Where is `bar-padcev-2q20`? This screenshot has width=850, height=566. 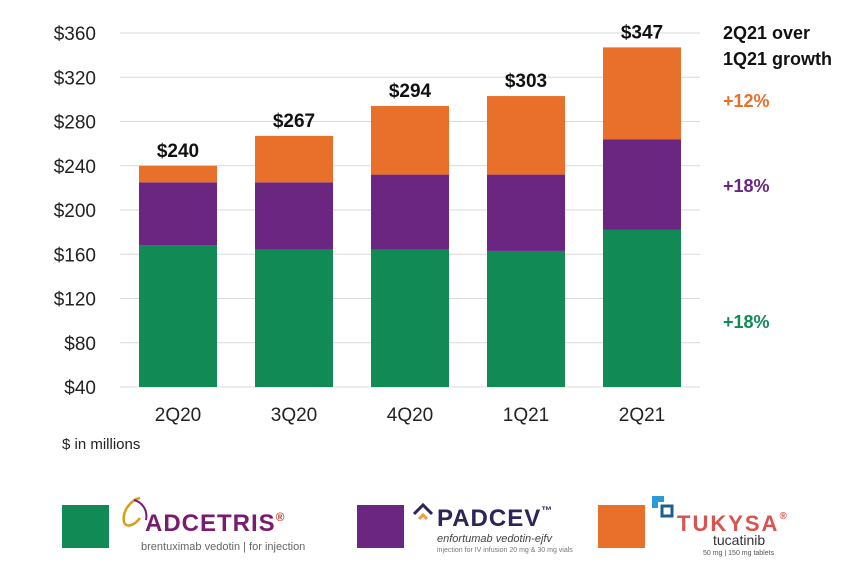
bar-padcev-2q20 is located at coordinates (178, 214).